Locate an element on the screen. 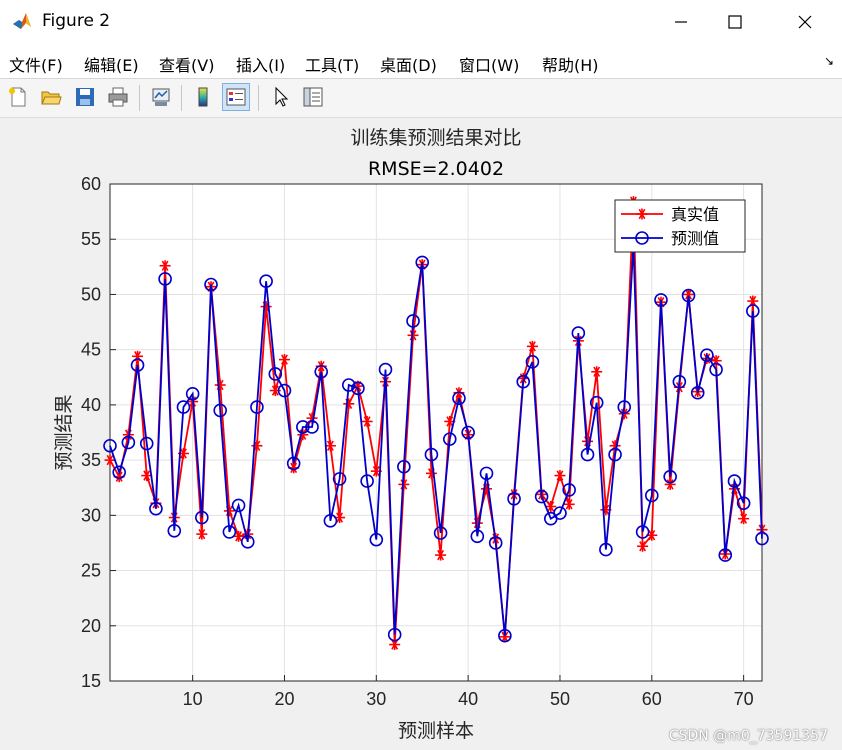 The image size is (842, 750). legend-icon is located at coordinates (236, 97).